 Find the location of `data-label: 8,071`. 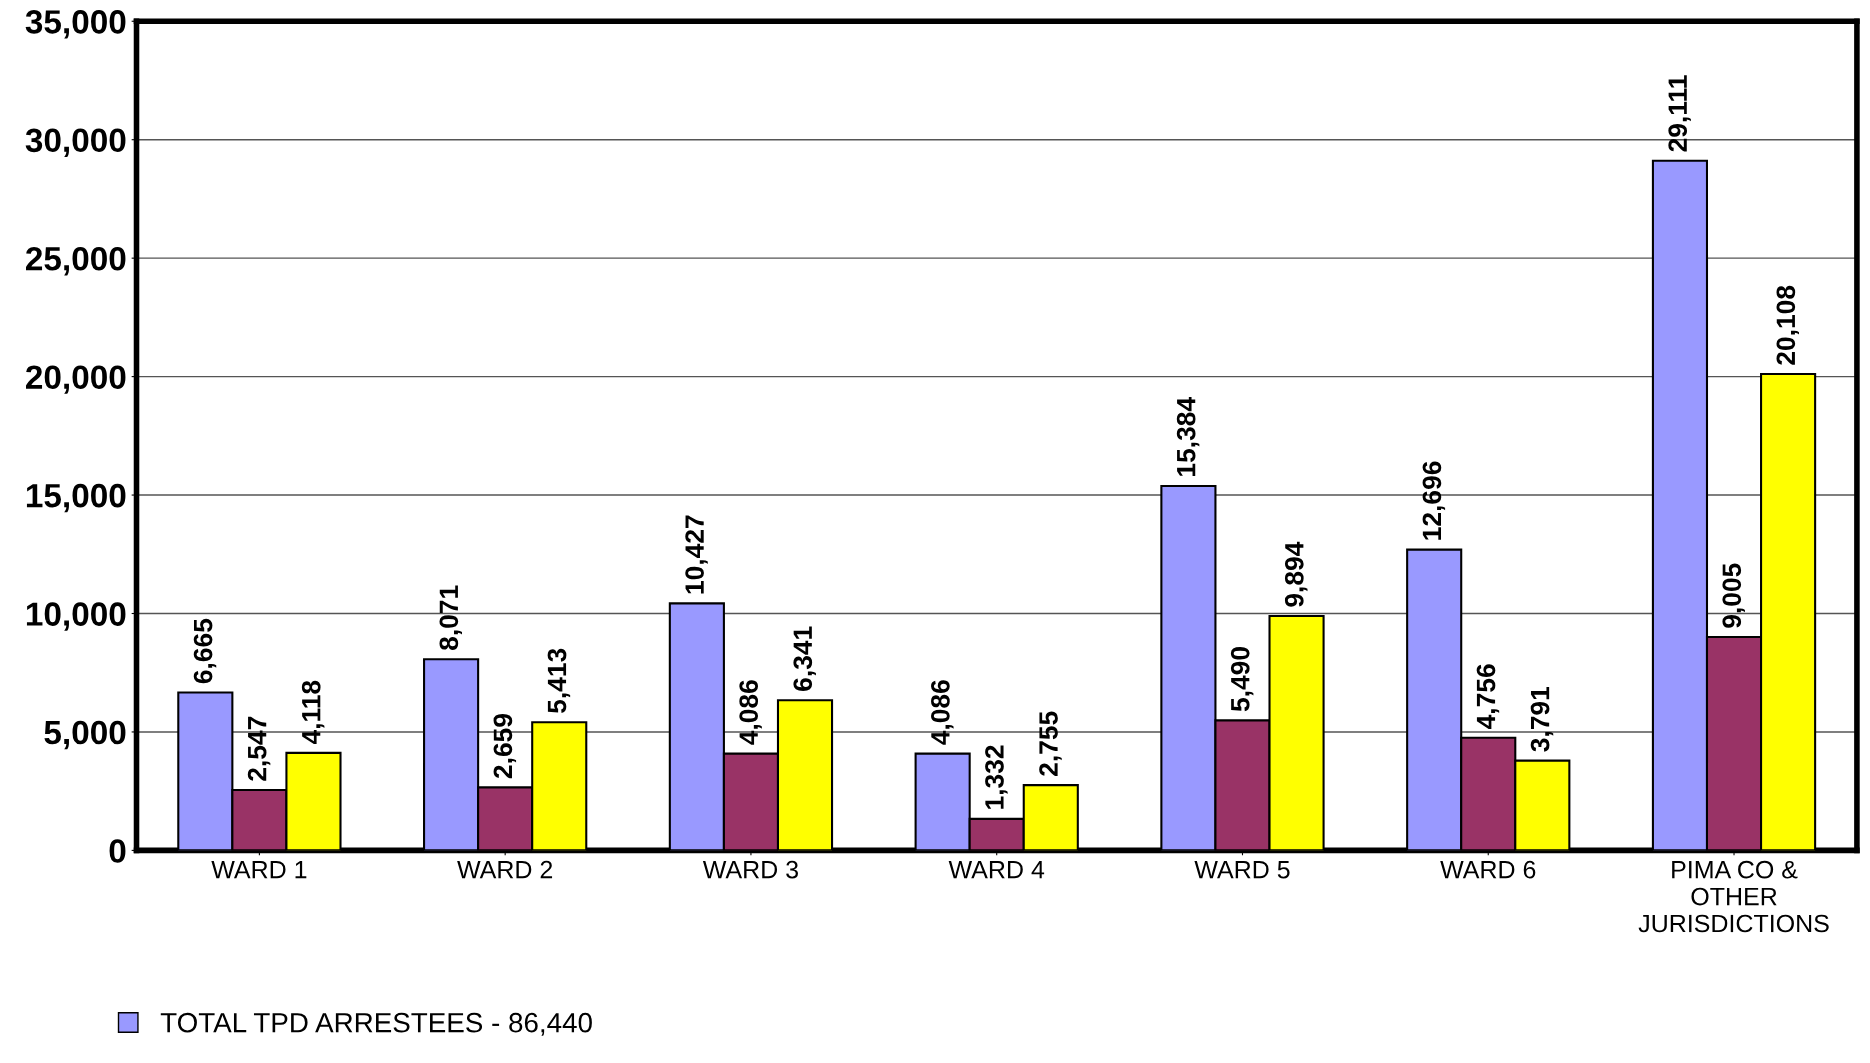

data-label: 8,071 is located at coordinates (451, 618).